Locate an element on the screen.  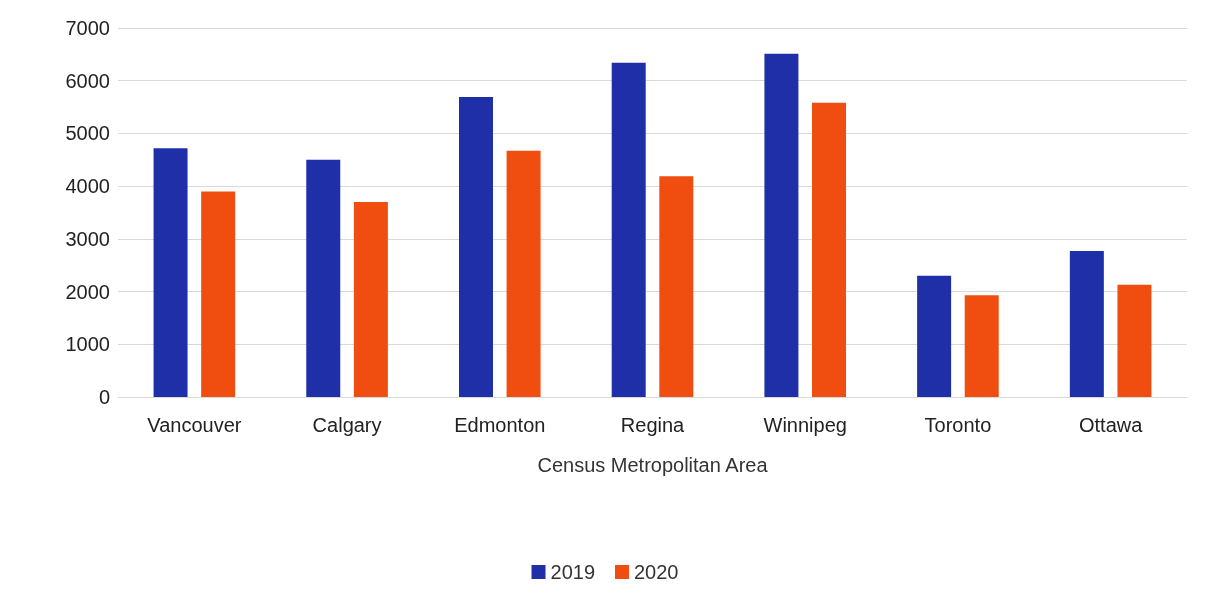
y-tick-label: 0 is located at coordinates (104, 397).